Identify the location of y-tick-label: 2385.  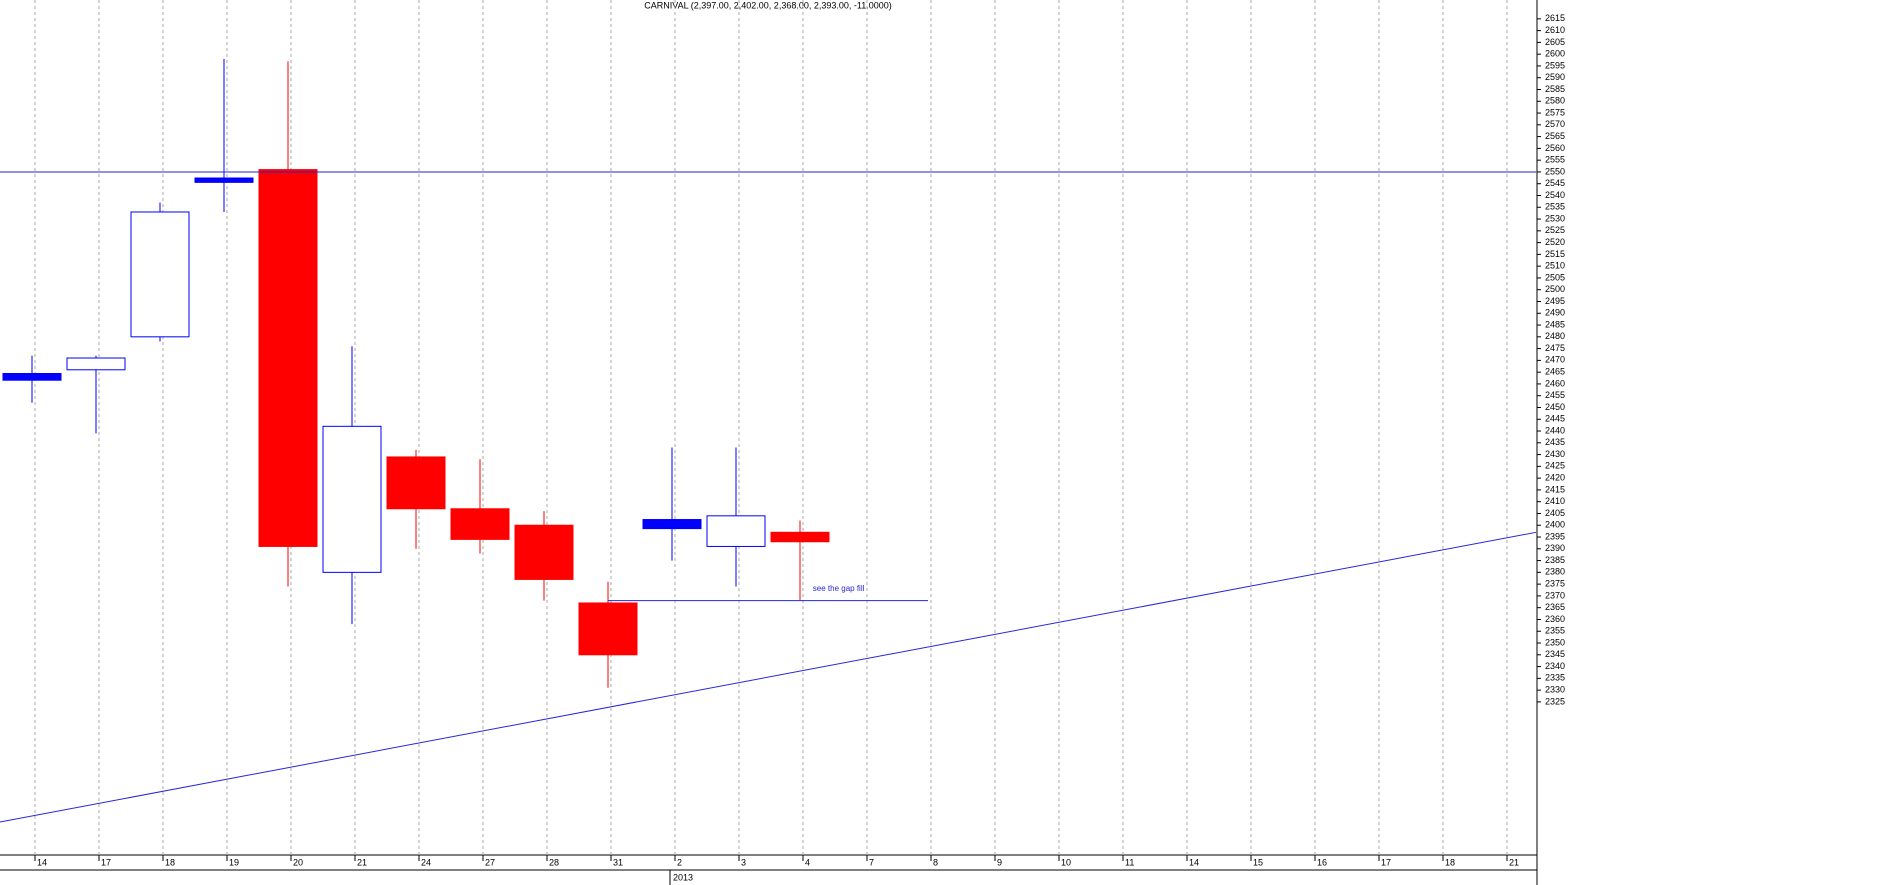
(1555, 560).